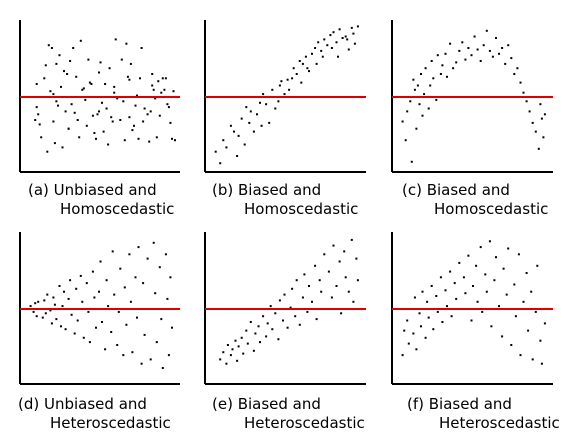  Describe the element at coordinates (82, 404) in the screenshot. I see `caption-line-1-d: (d) Unbiased and` at that location.